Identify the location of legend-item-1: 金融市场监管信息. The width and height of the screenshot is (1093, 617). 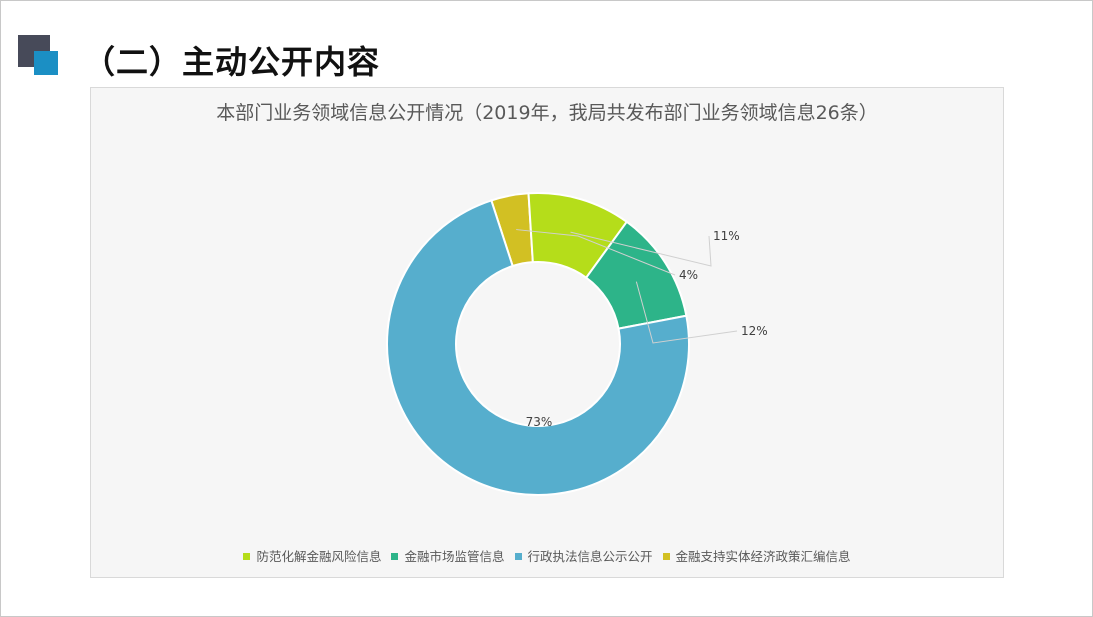
(448, 555).